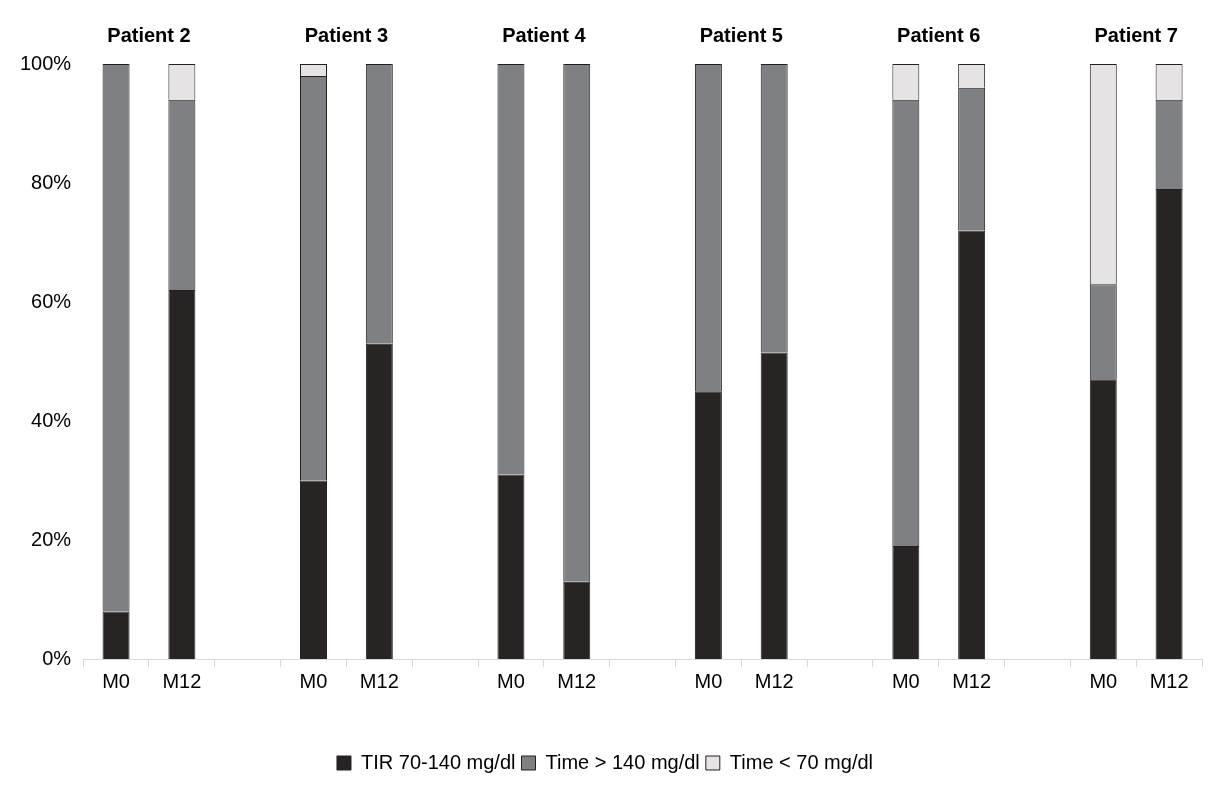  What do you see at coordinates (51, 181) in the screenshot?
I see `y-tick-label: 80%` at bounding box center [51, 181].